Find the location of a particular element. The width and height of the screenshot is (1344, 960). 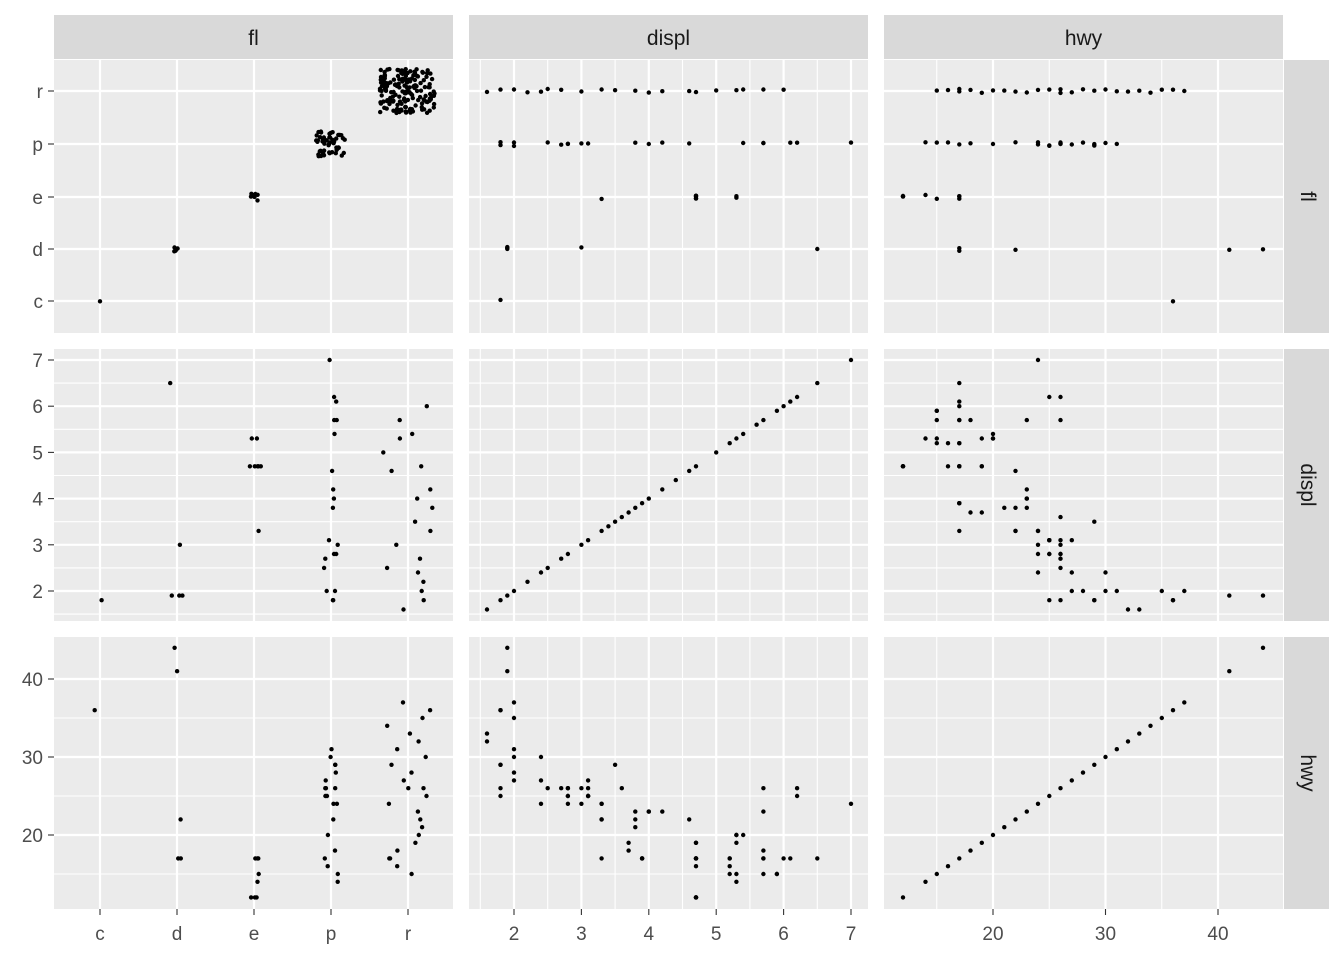

x-tick-label-displ: 7 is located at coordinates (851, 934).